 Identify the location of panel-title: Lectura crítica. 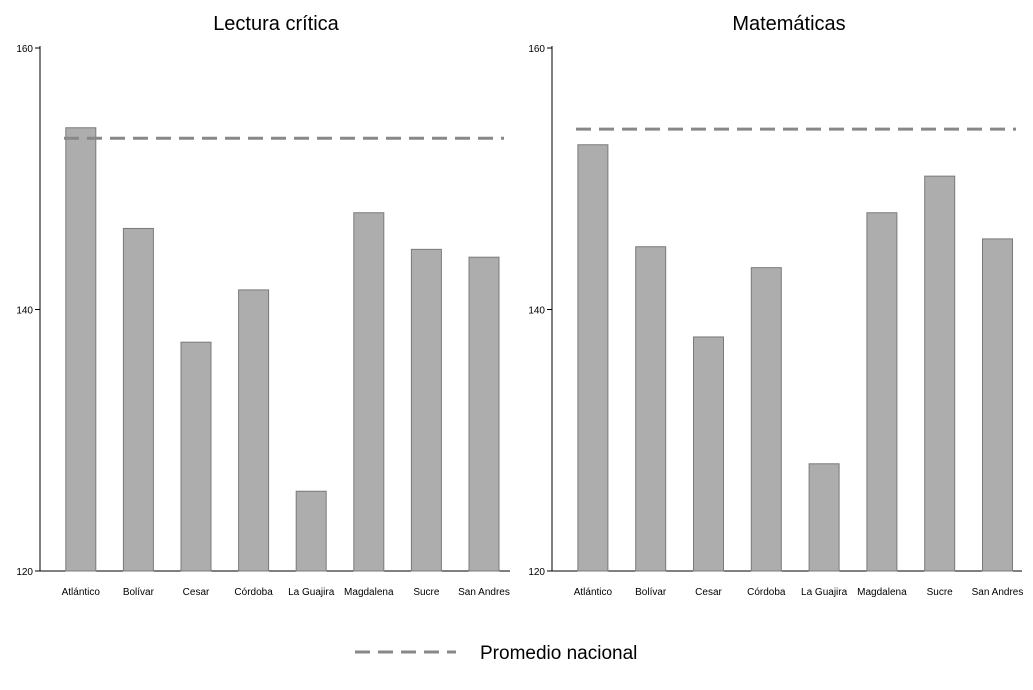
(276, 24).